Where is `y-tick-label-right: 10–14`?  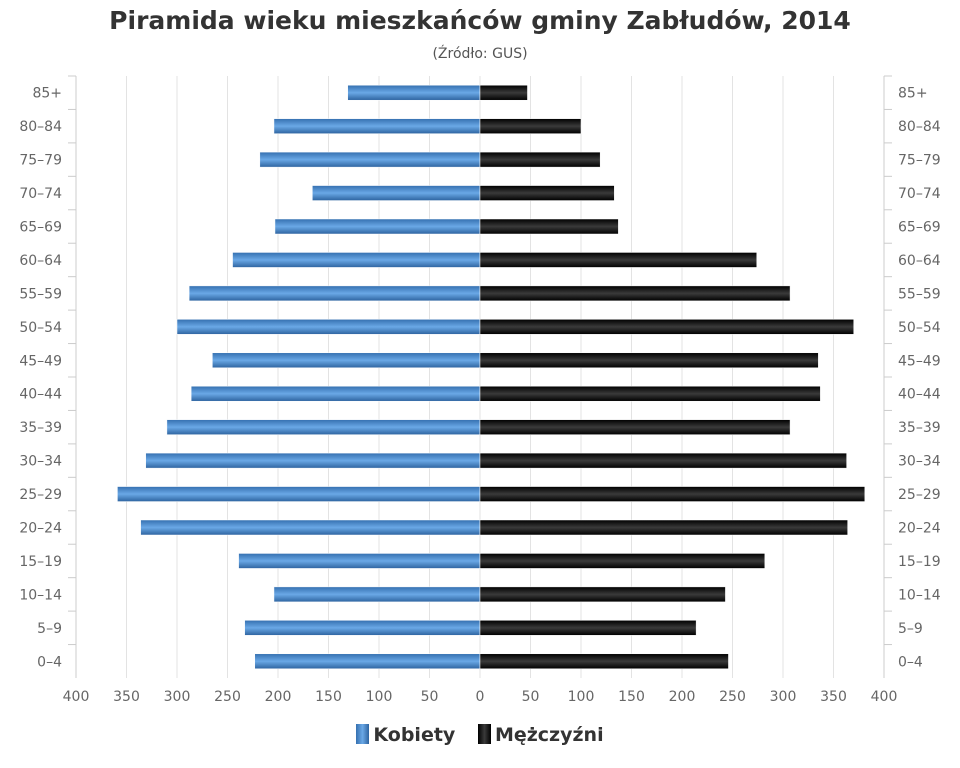 y-tick-label-right: 10–14 is located at coordinates (919, 595).